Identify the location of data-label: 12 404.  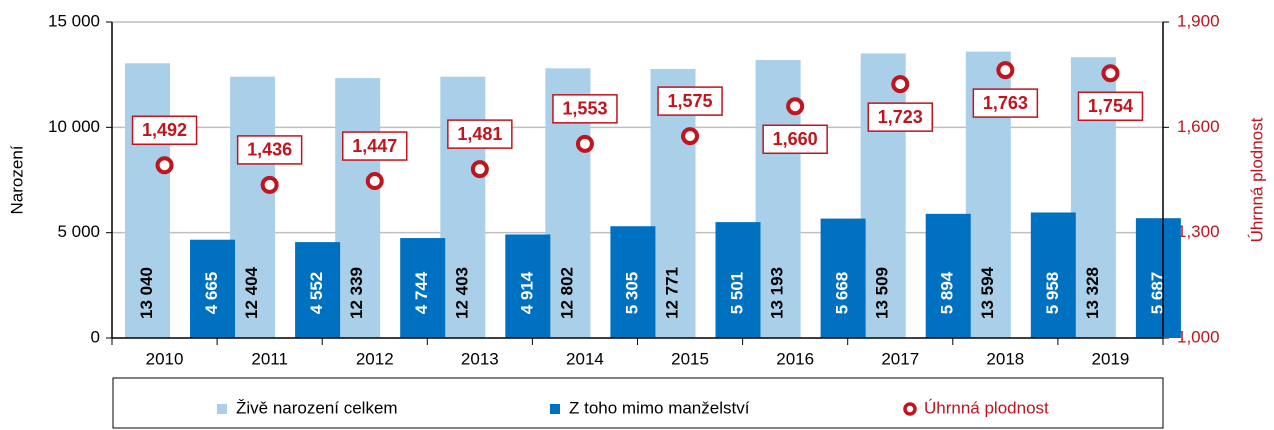
(251, 292).